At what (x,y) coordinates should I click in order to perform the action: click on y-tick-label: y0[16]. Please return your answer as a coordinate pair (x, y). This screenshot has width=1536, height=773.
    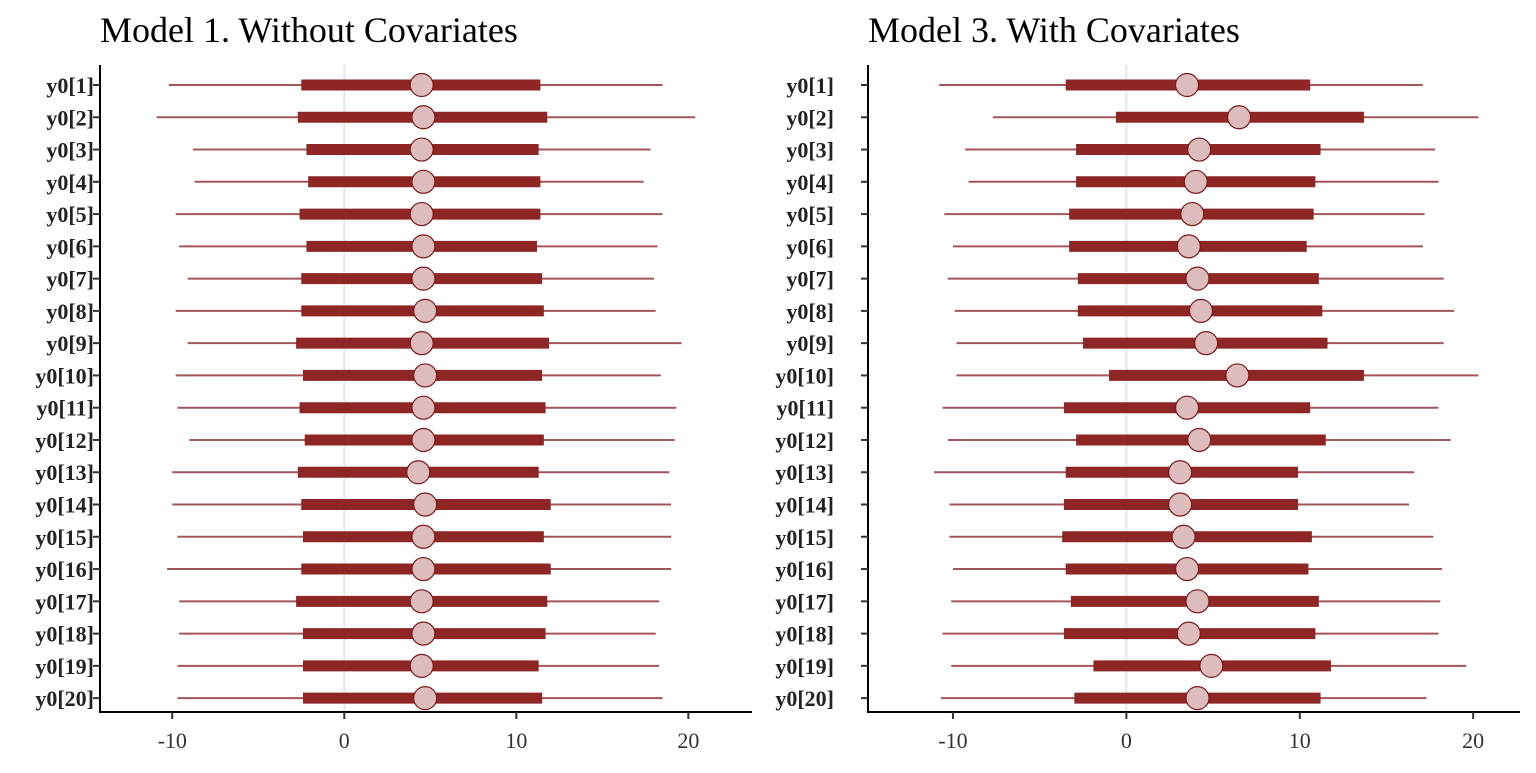
    Looking at the image, I should click on (804, 569).